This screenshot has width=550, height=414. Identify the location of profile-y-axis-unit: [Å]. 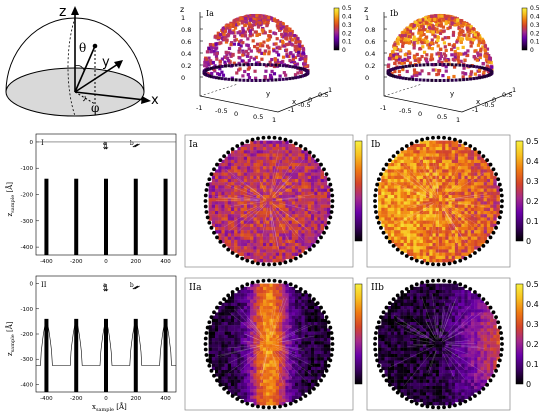
(9, 327).